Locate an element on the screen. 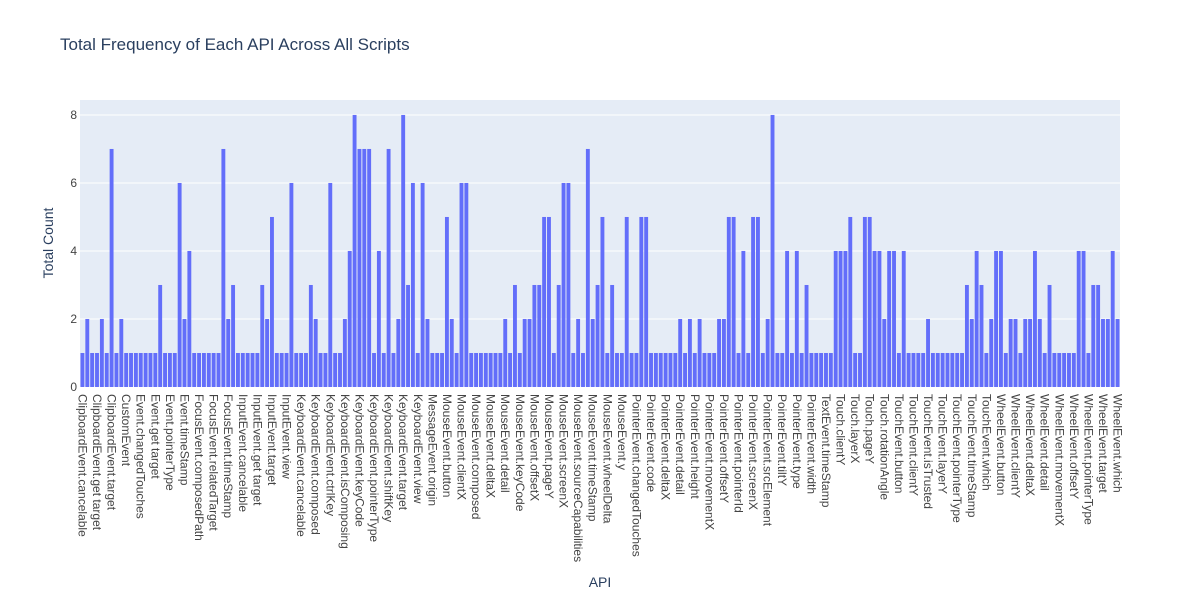  x-tick-label: PointerEvent.height is located at coordinates (695, 446).